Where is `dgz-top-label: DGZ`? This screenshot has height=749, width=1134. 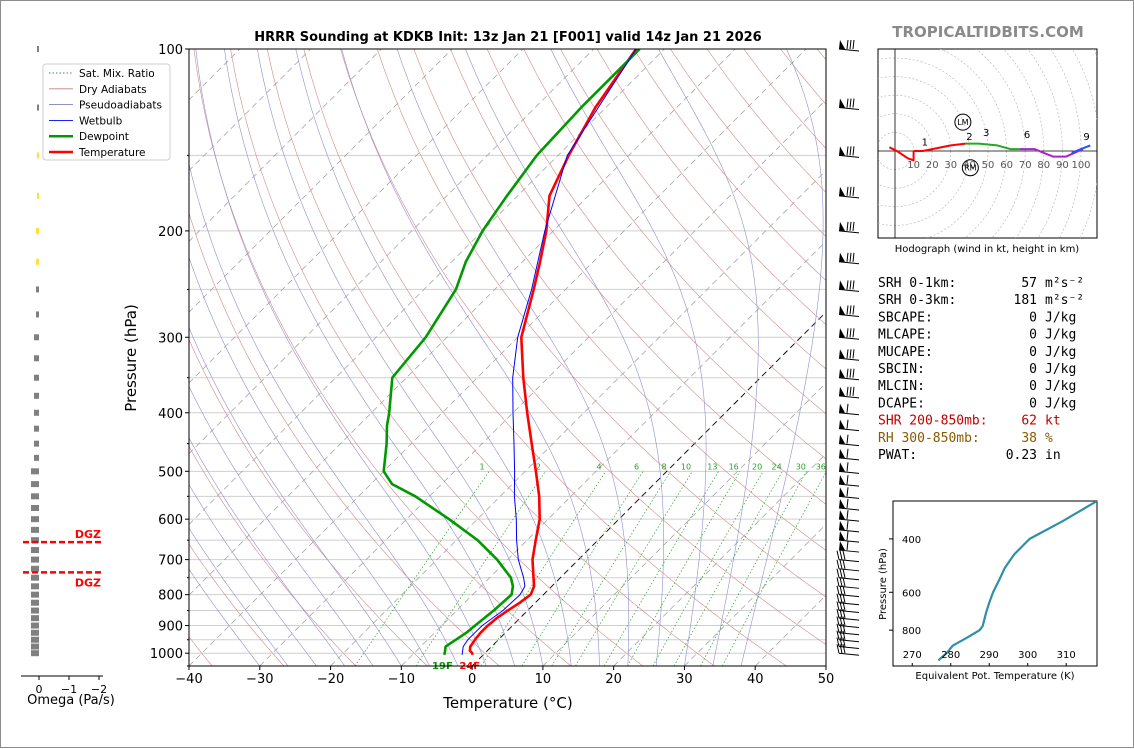
dgz-top-label: DGZ is located at coordinates (88, 534).